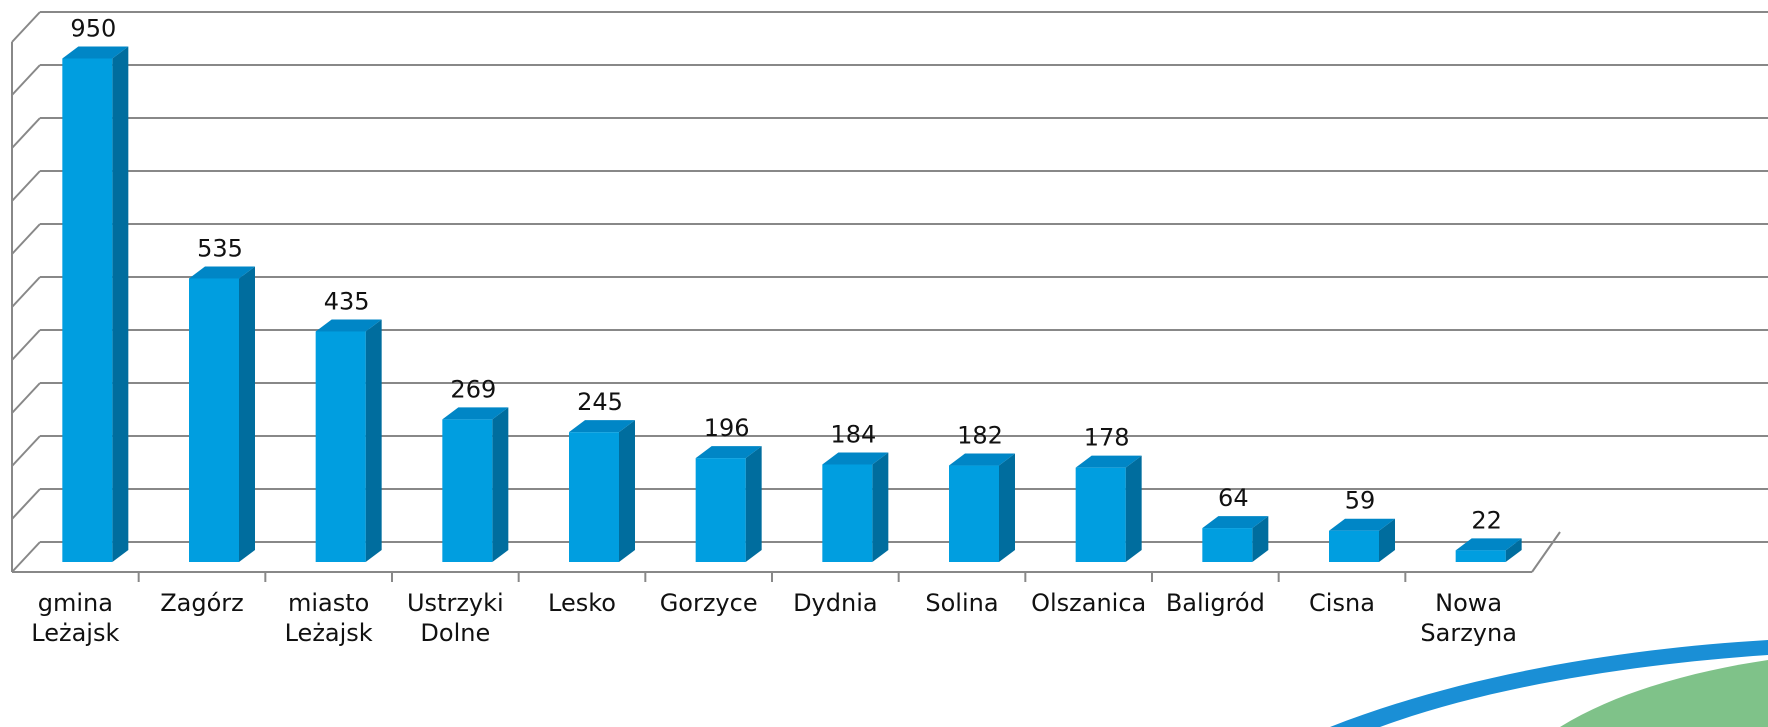 This screenshot has width=1768, height=727. I want to click on value-label: 269, so click(473, 389).